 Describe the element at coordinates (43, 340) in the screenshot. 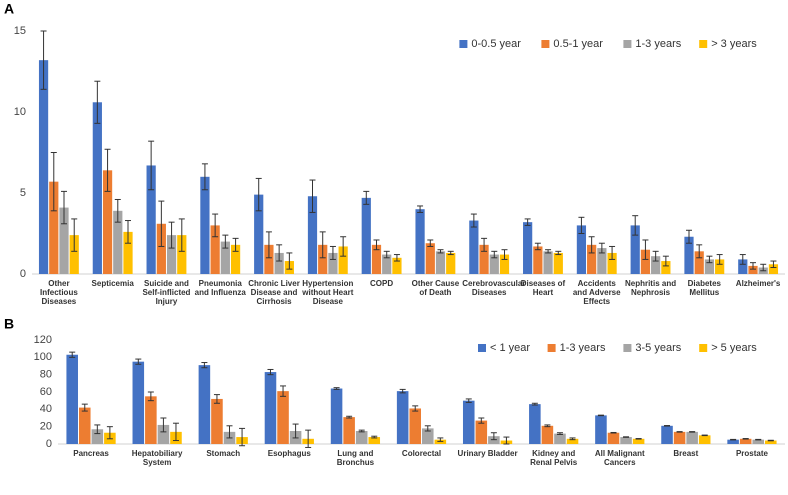

I see `y-tick-label: 120` at that location.